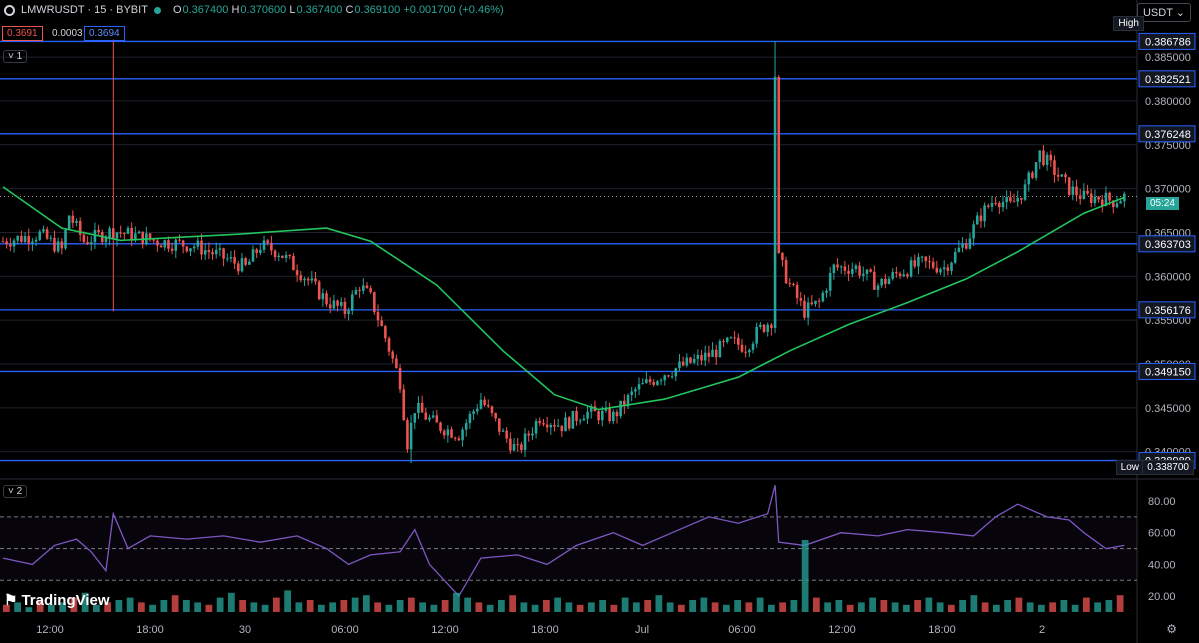 The image size is (1199, 643). I want to click on level-tag: 0.363703, so click(1168, 245).